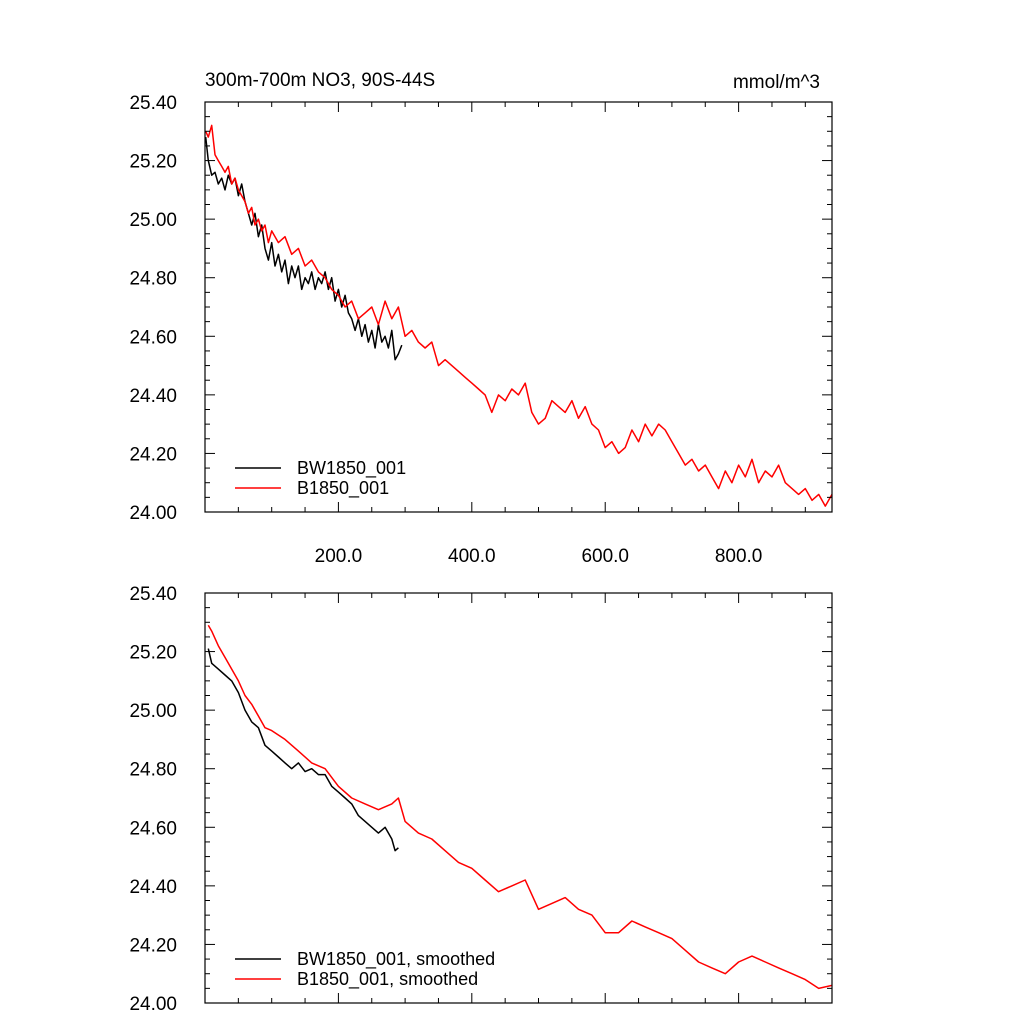 This screenshot has width=1024, height=1029. What do you see at coordinates (387, 979) in the screenshot?
I see `legend-label: B1850_001, smoothed` at bounding box center [387, 979].